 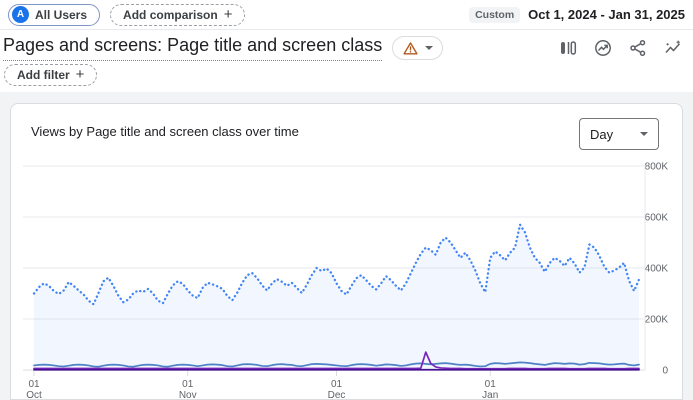 I want to click on date-range-picker: Custom Oct 1, 2024 - Jan 31, 2025, so click(x=577, y=14).